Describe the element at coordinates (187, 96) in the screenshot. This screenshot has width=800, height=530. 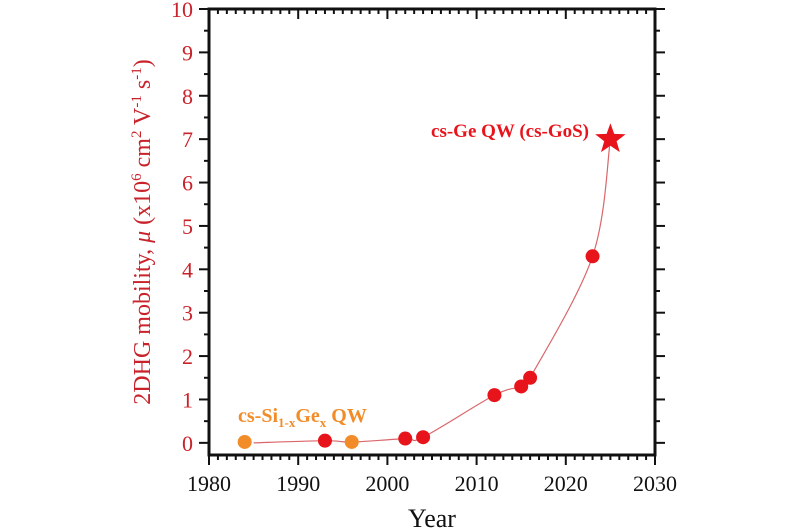
I see `y-tick-label: 8` at that location.